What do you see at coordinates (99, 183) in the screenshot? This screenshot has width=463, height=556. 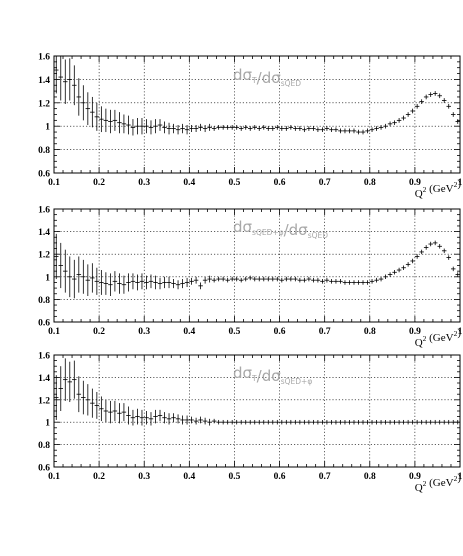 I see `x-tick-label: 0.2` at bounding box center [99, 183].